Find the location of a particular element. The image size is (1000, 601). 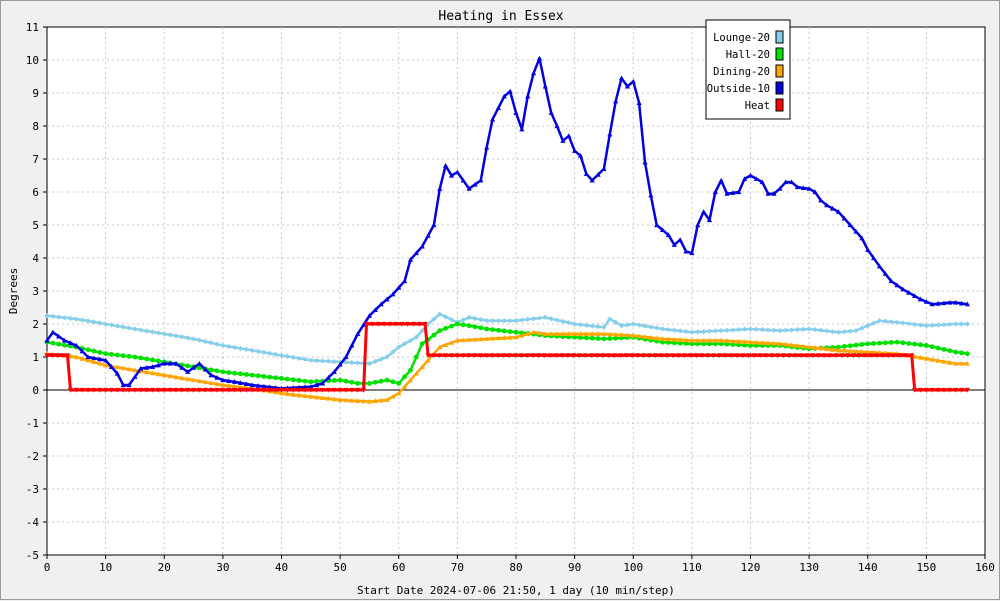

y-tick-label: 10 is located at coordinates (32, 60).